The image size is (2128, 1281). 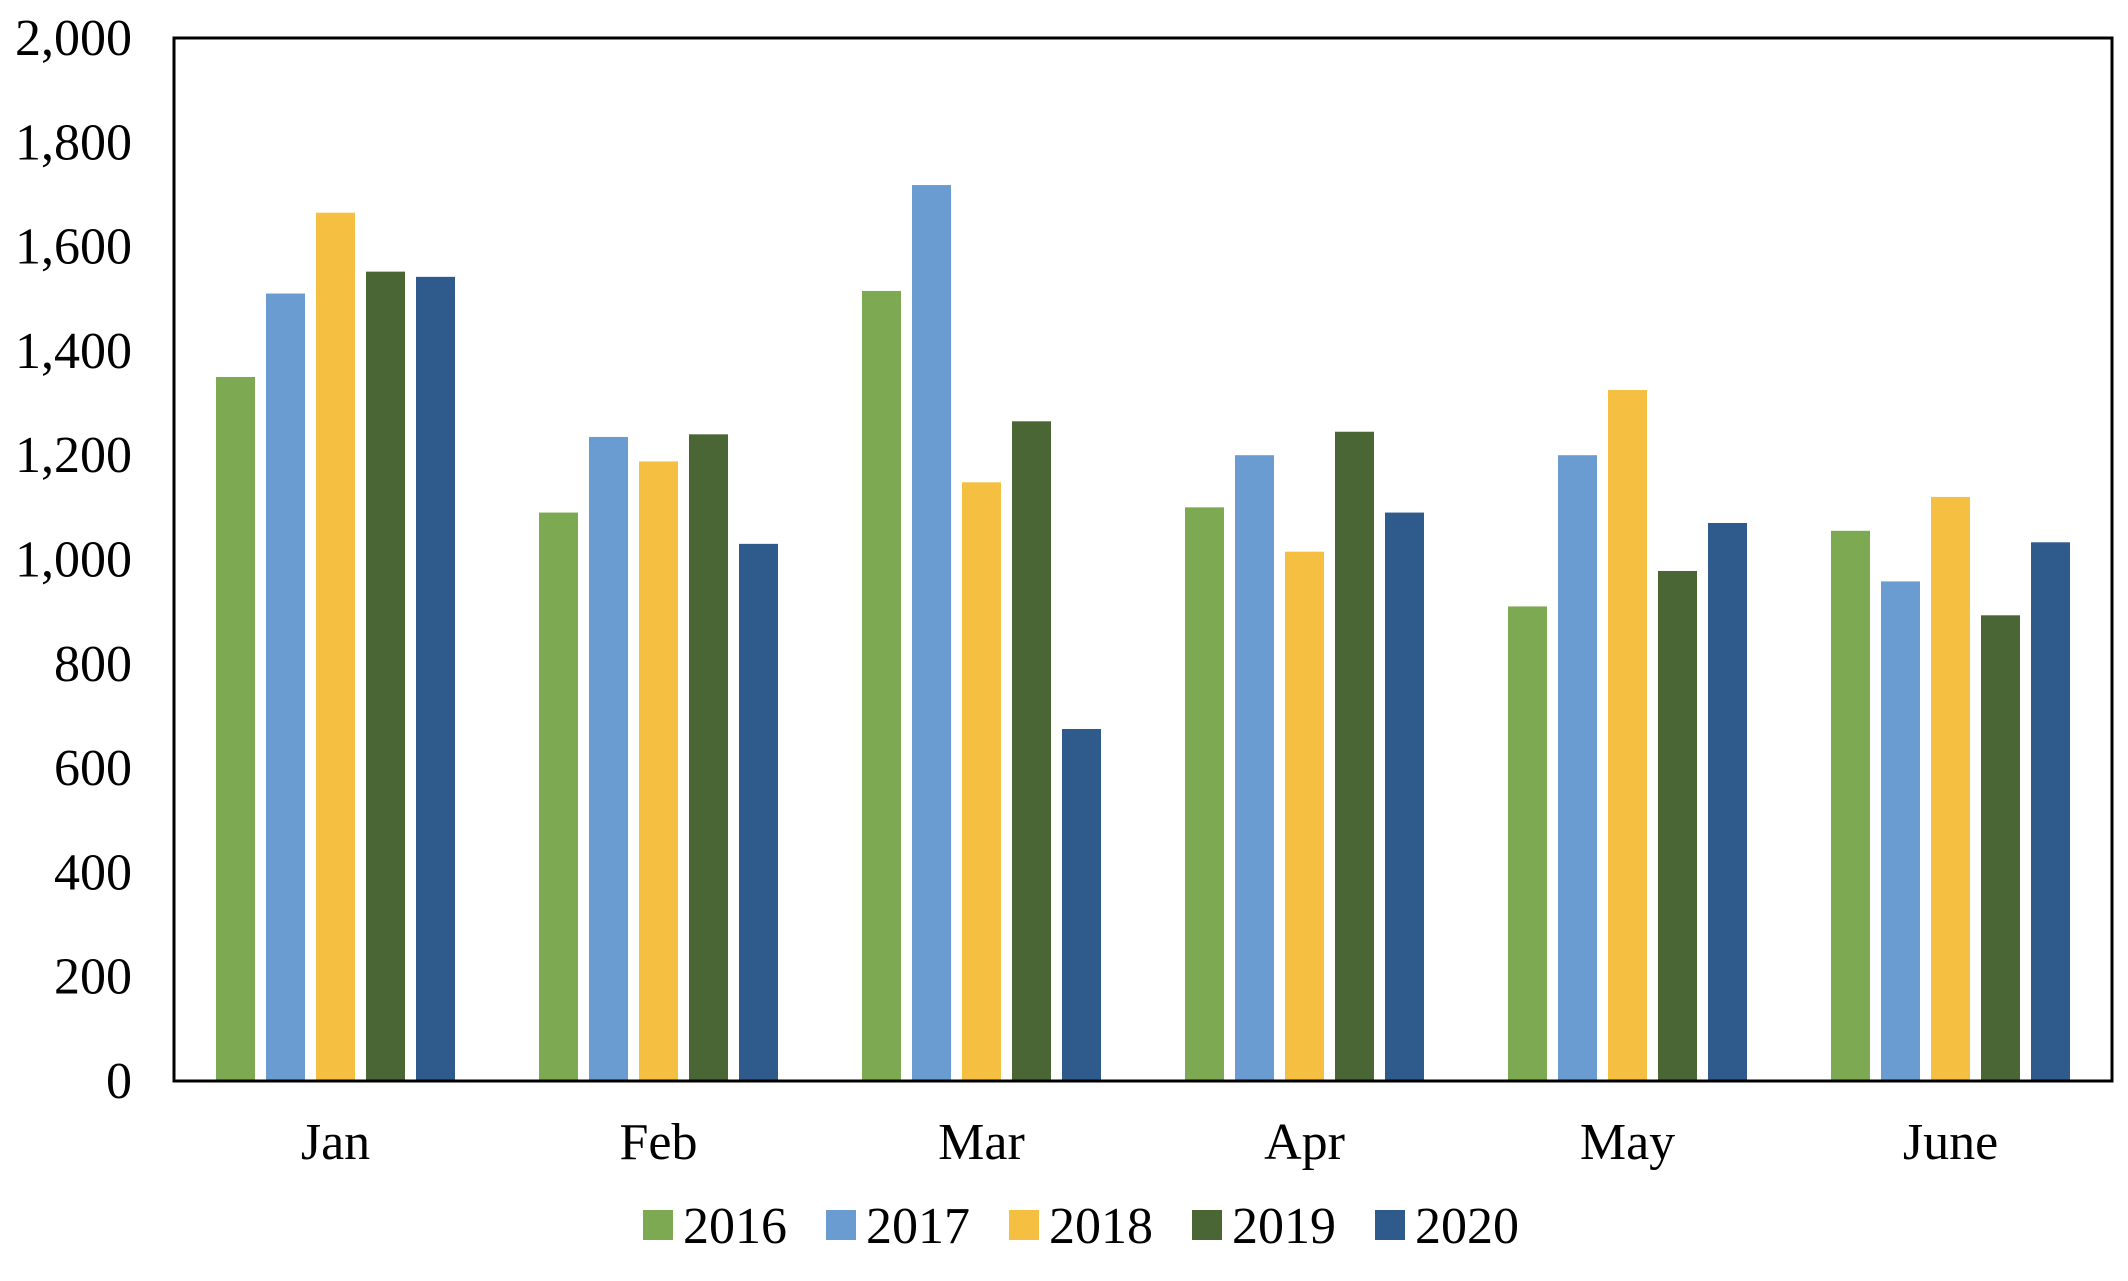 I want to click on bar-june-2016, so click(x=1850, y=805).